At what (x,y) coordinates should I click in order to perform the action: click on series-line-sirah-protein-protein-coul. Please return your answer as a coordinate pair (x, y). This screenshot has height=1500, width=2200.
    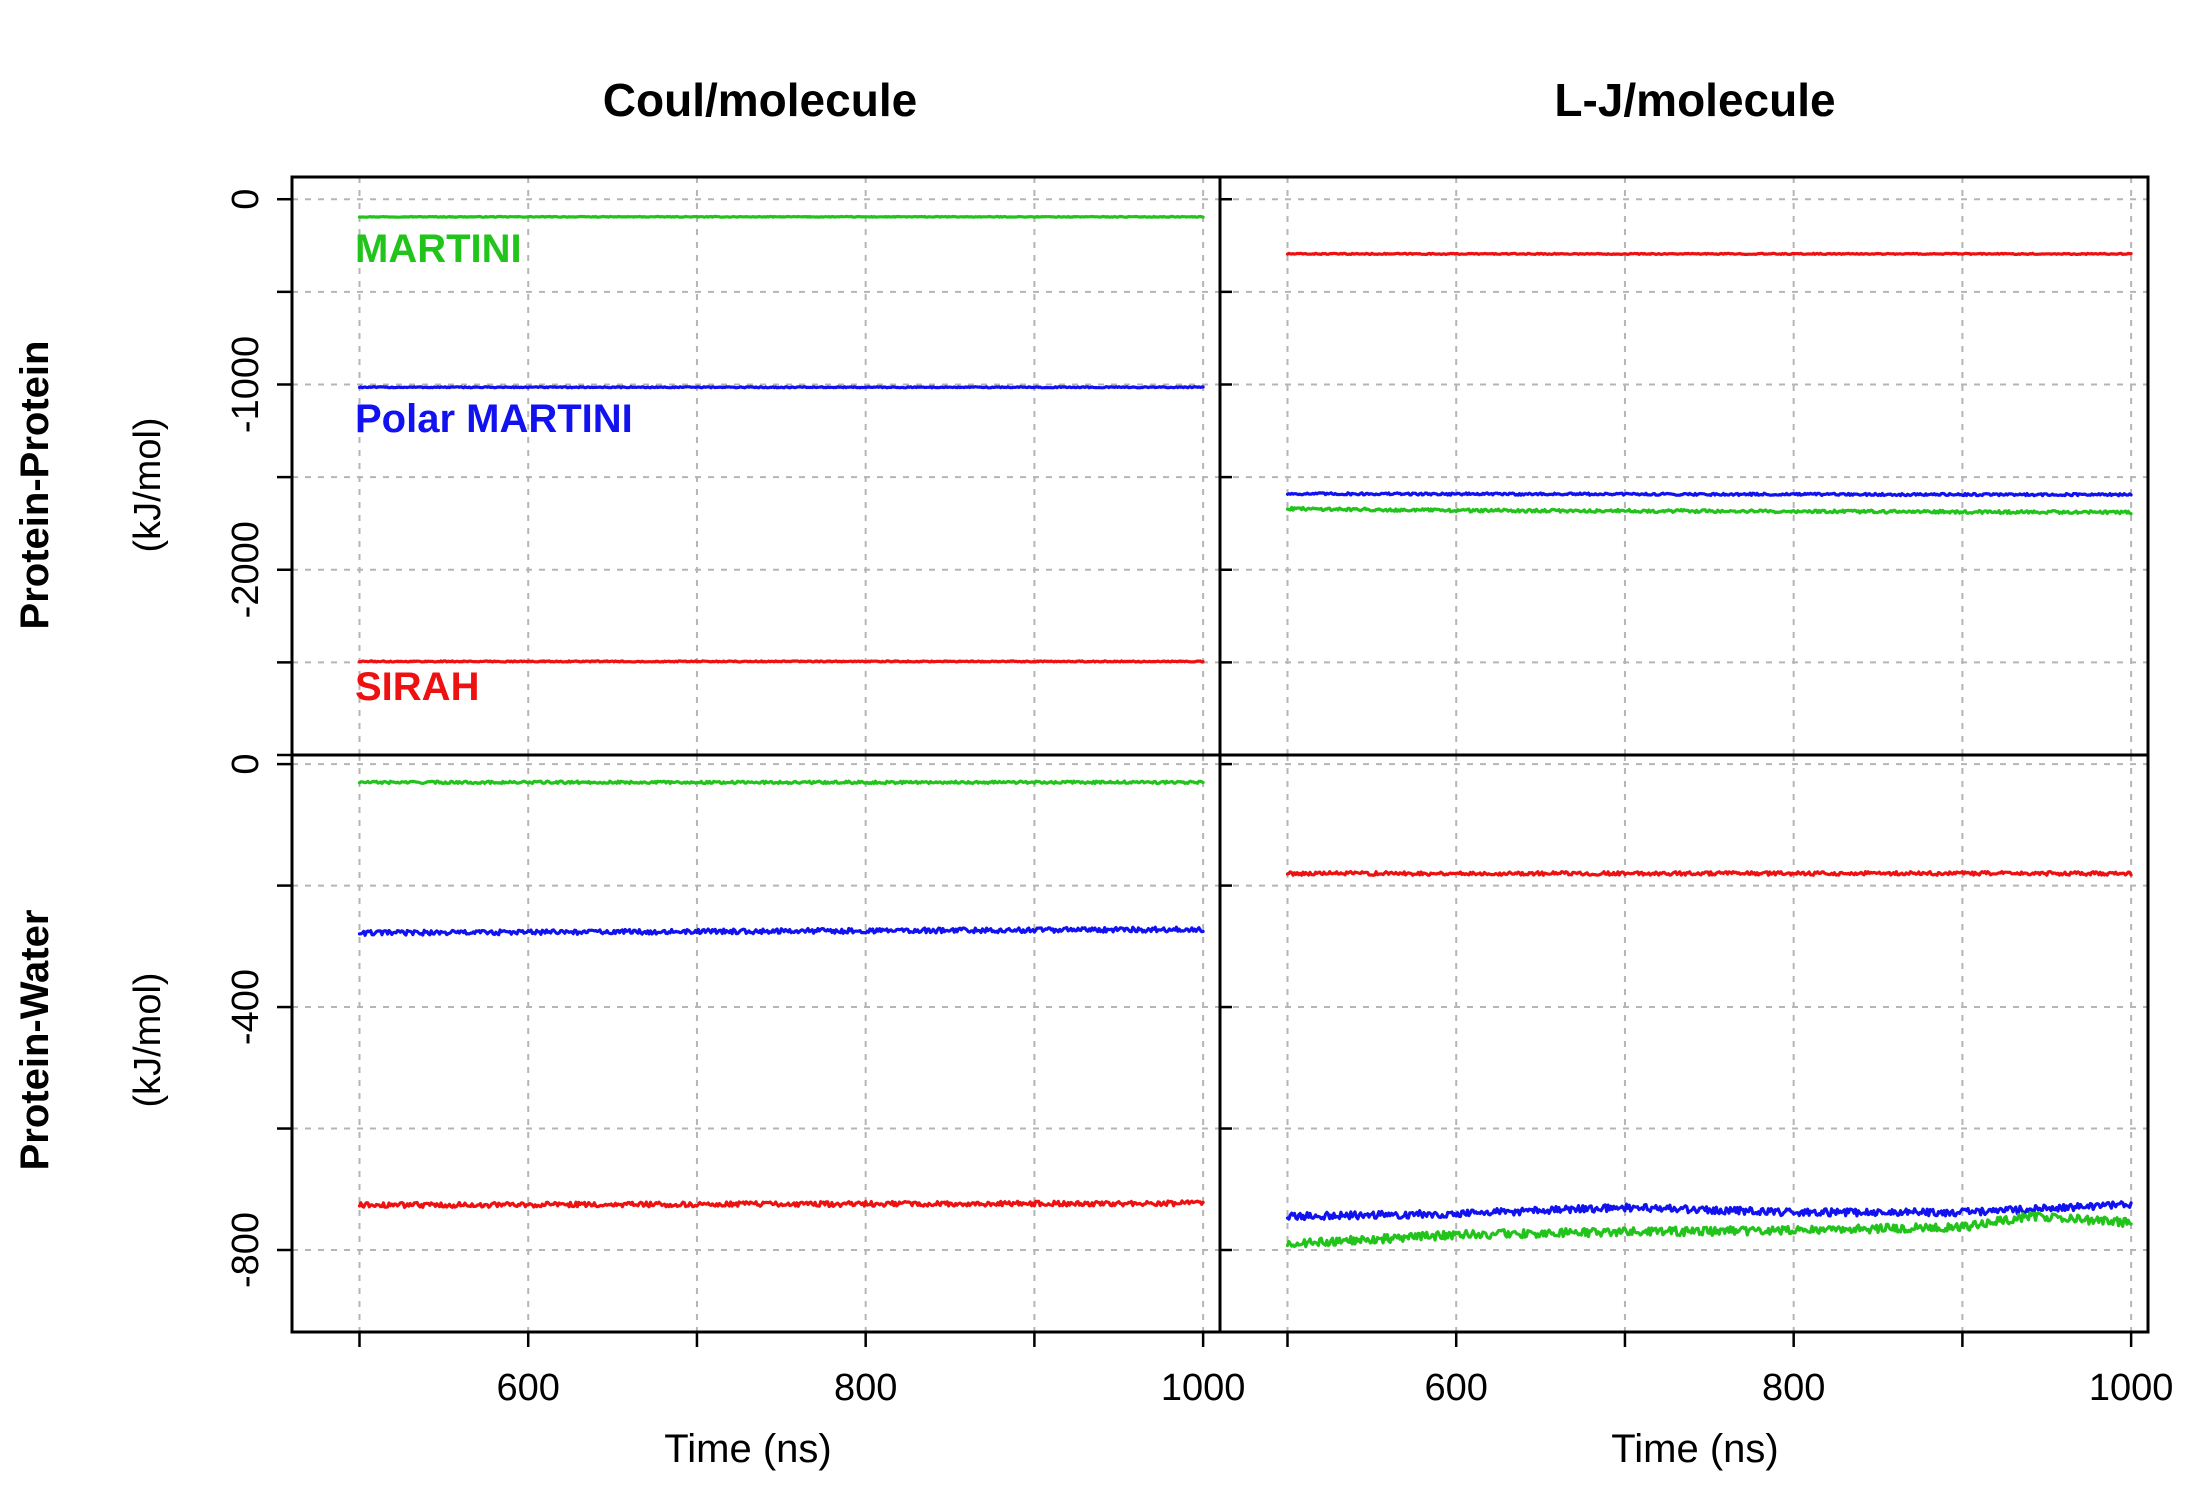
    Looking at the image, I should click on (781, 661).